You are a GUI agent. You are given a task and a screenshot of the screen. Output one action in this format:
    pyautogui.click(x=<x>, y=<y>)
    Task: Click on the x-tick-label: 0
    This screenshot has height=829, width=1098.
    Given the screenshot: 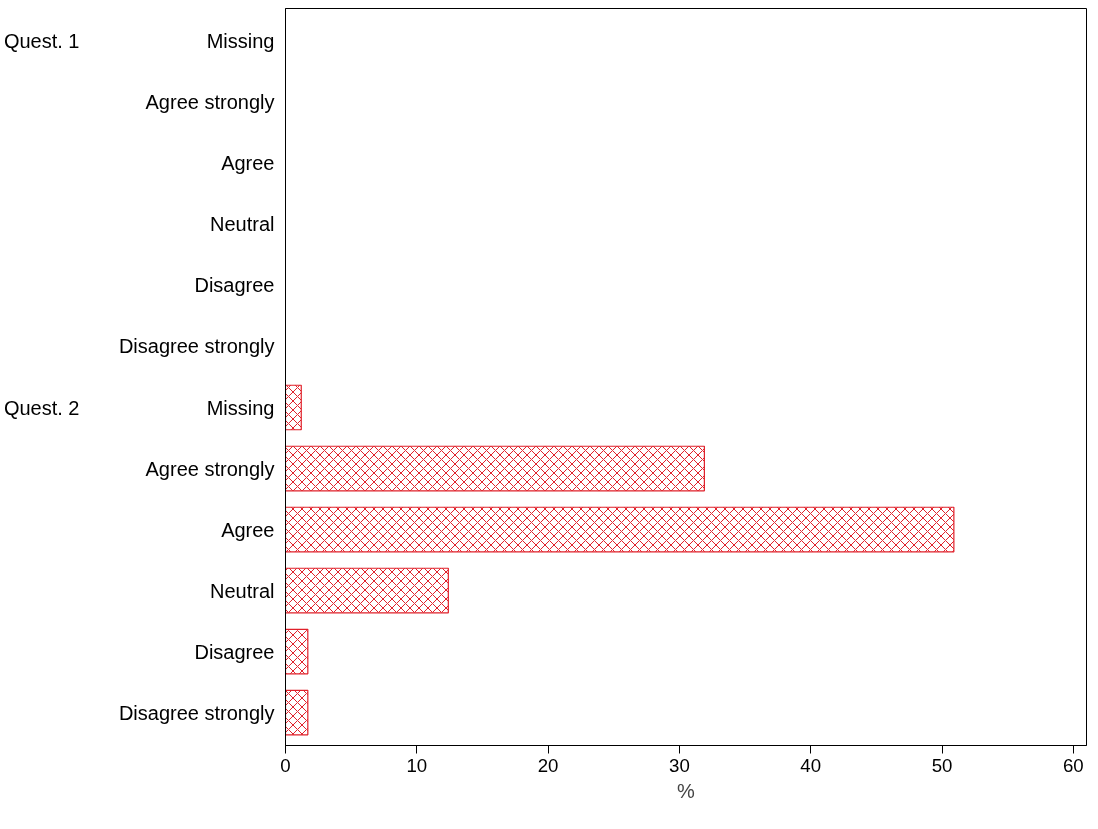 What is the action you would take?
    pyautogui.click(x=285, y=765)
    